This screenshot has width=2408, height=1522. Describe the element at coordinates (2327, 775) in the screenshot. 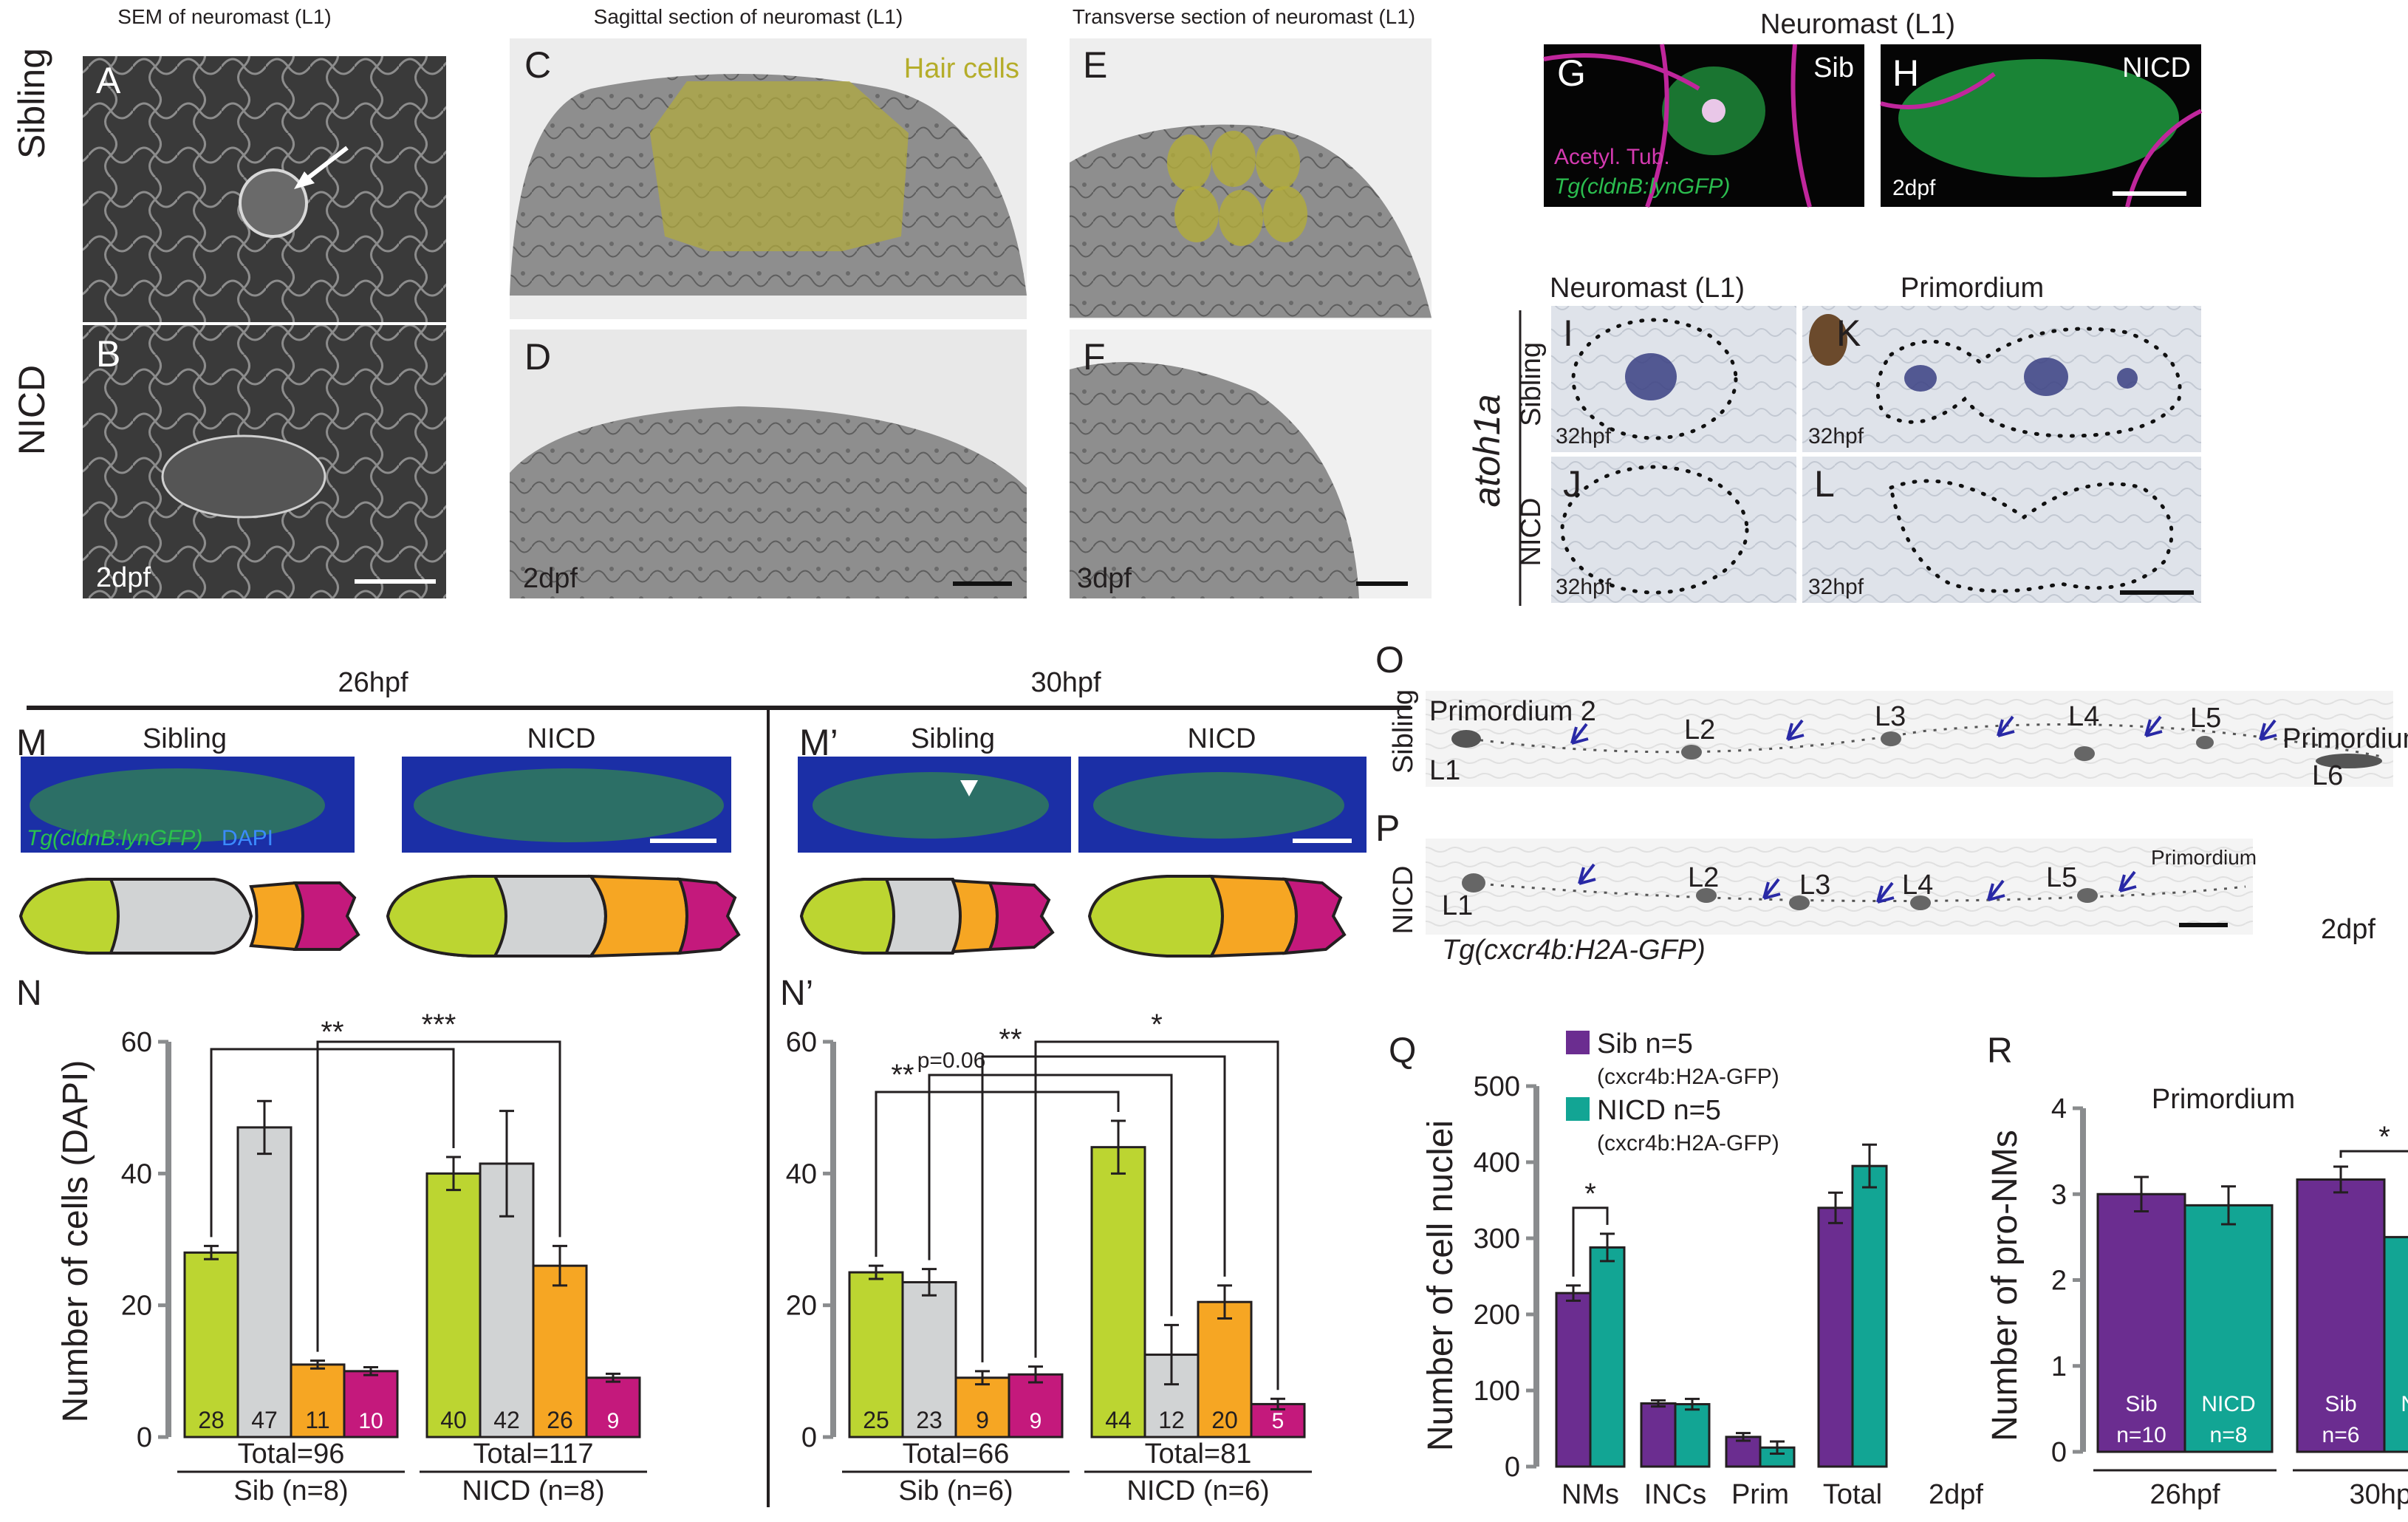

I see `o-l6: L6` at that location.